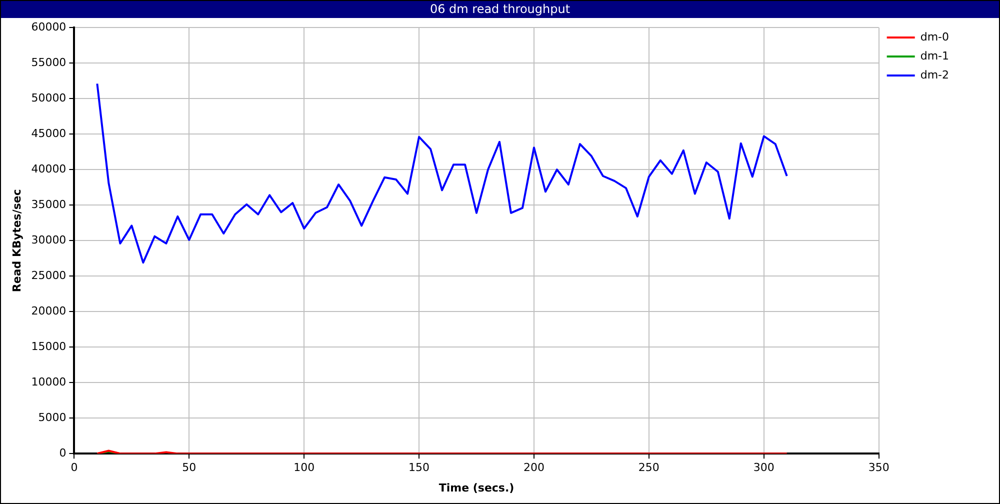  I want to click on y-tick-label: 20000, so click(48, 311).